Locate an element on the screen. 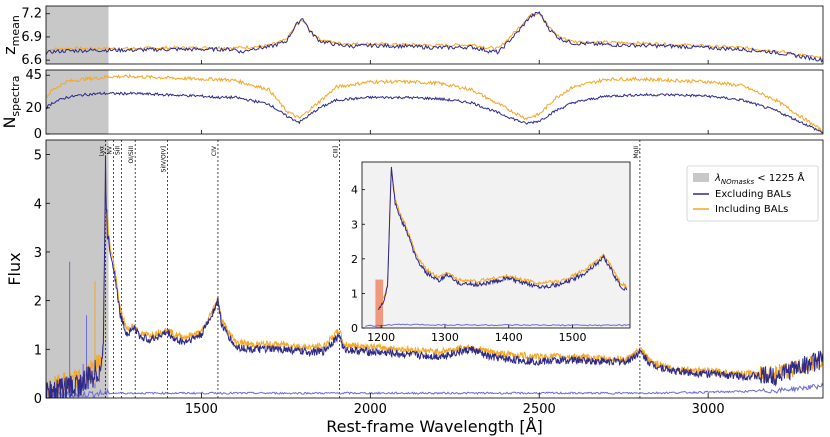 The height and width of the screenshot is (437, 830). inset-ytick-label: 2 is located at coordinates (354, 259).